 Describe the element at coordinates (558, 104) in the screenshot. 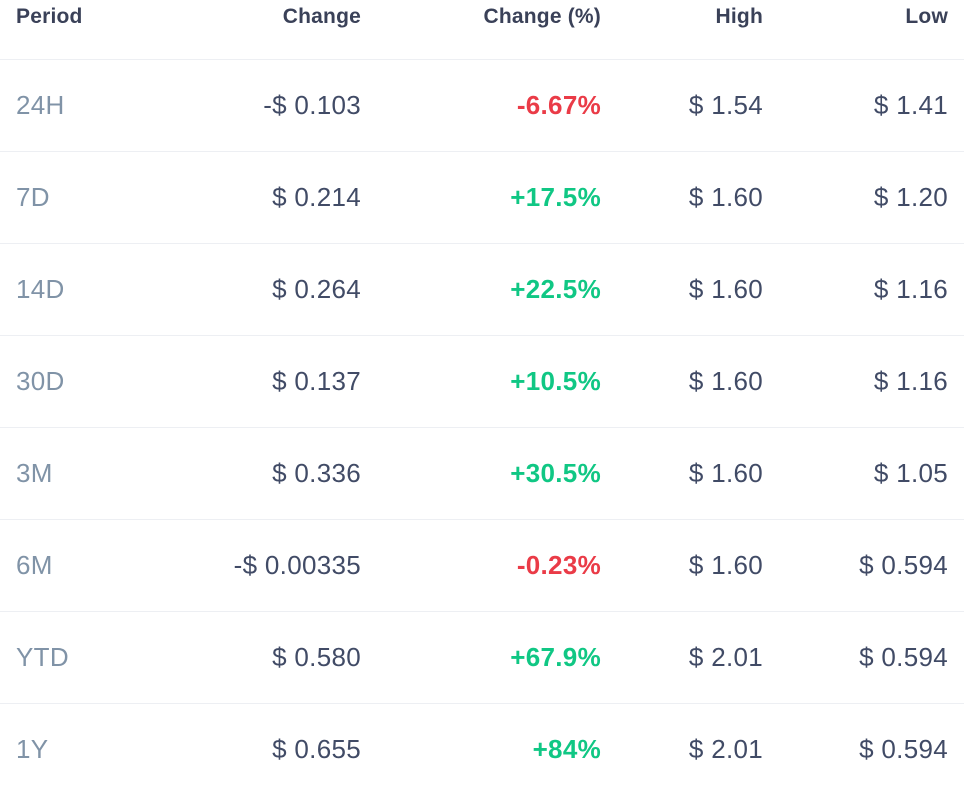

I see `change-pct-cell: -6.67%` at that location.